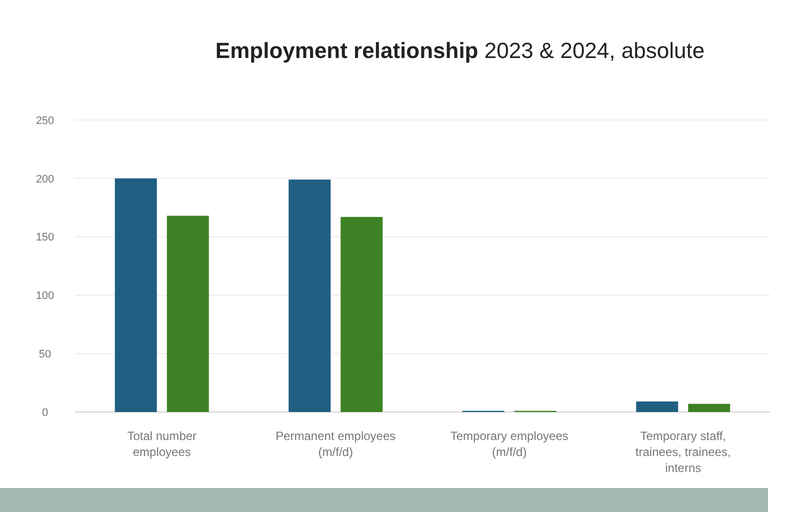 The width and height of the screenshot is (804, 512). Describe the element at coordinates (509, 444) in the screenshot. I see `x-tick-label: Temporary employees (m/f/d)` at that location.